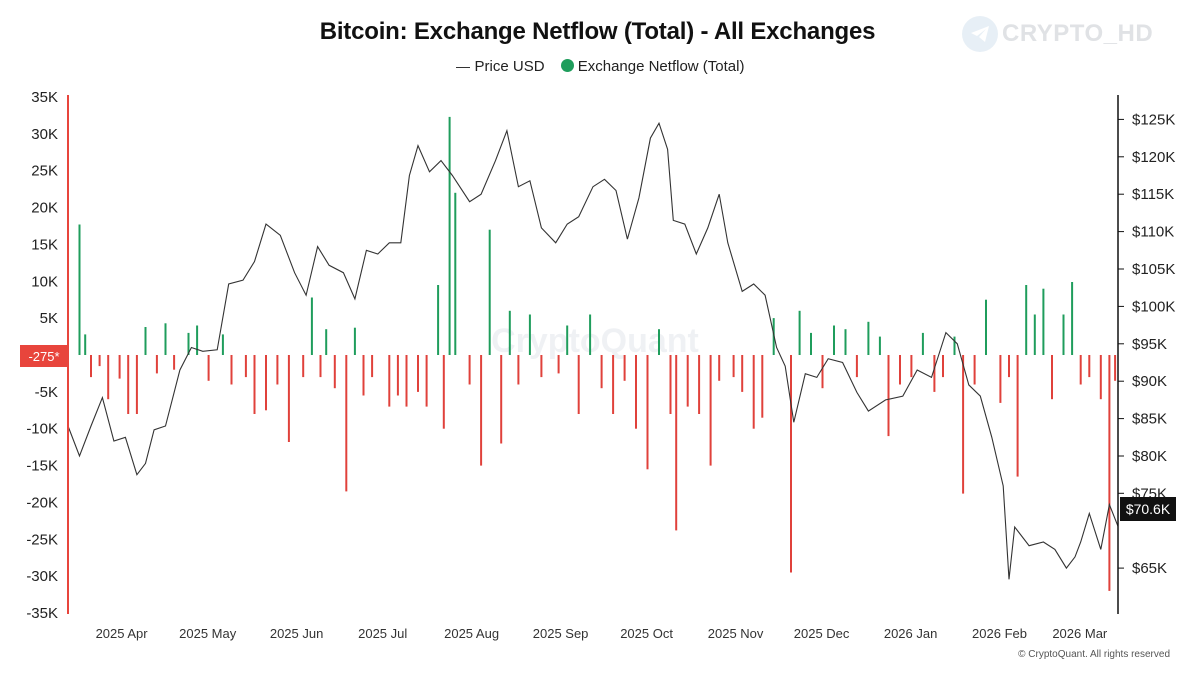 The image size is (1200, 675). I want to click on x-tick-label: 2025 Jul, so click(382, 633).